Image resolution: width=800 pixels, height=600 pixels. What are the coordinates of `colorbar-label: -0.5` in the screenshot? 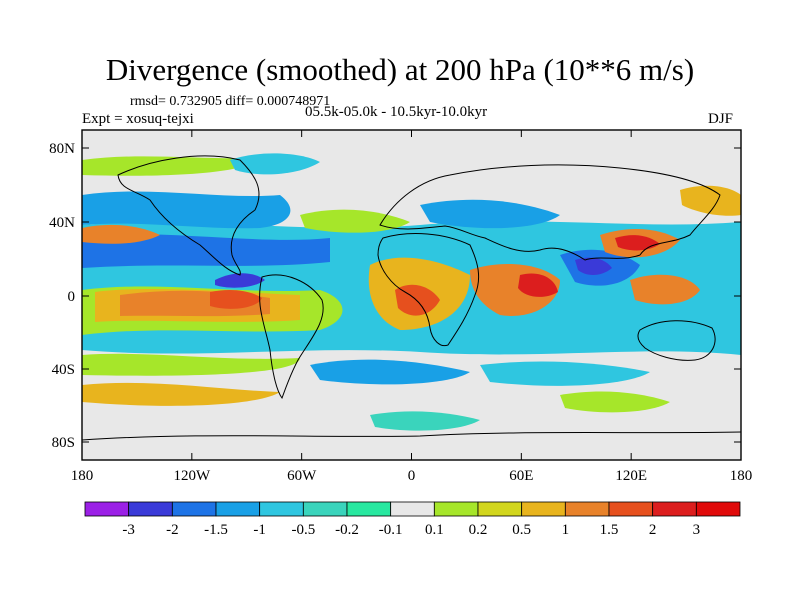 It's located at (303, 530).